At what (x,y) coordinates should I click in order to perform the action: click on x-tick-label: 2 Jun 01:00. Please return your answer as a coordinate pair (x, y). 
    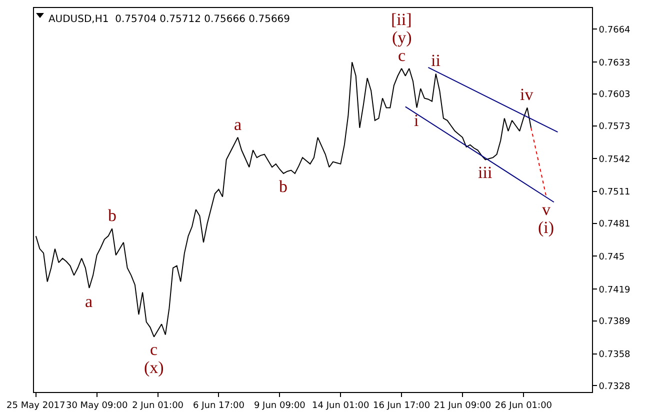
    Looking at the image, I should click on (158, 405).